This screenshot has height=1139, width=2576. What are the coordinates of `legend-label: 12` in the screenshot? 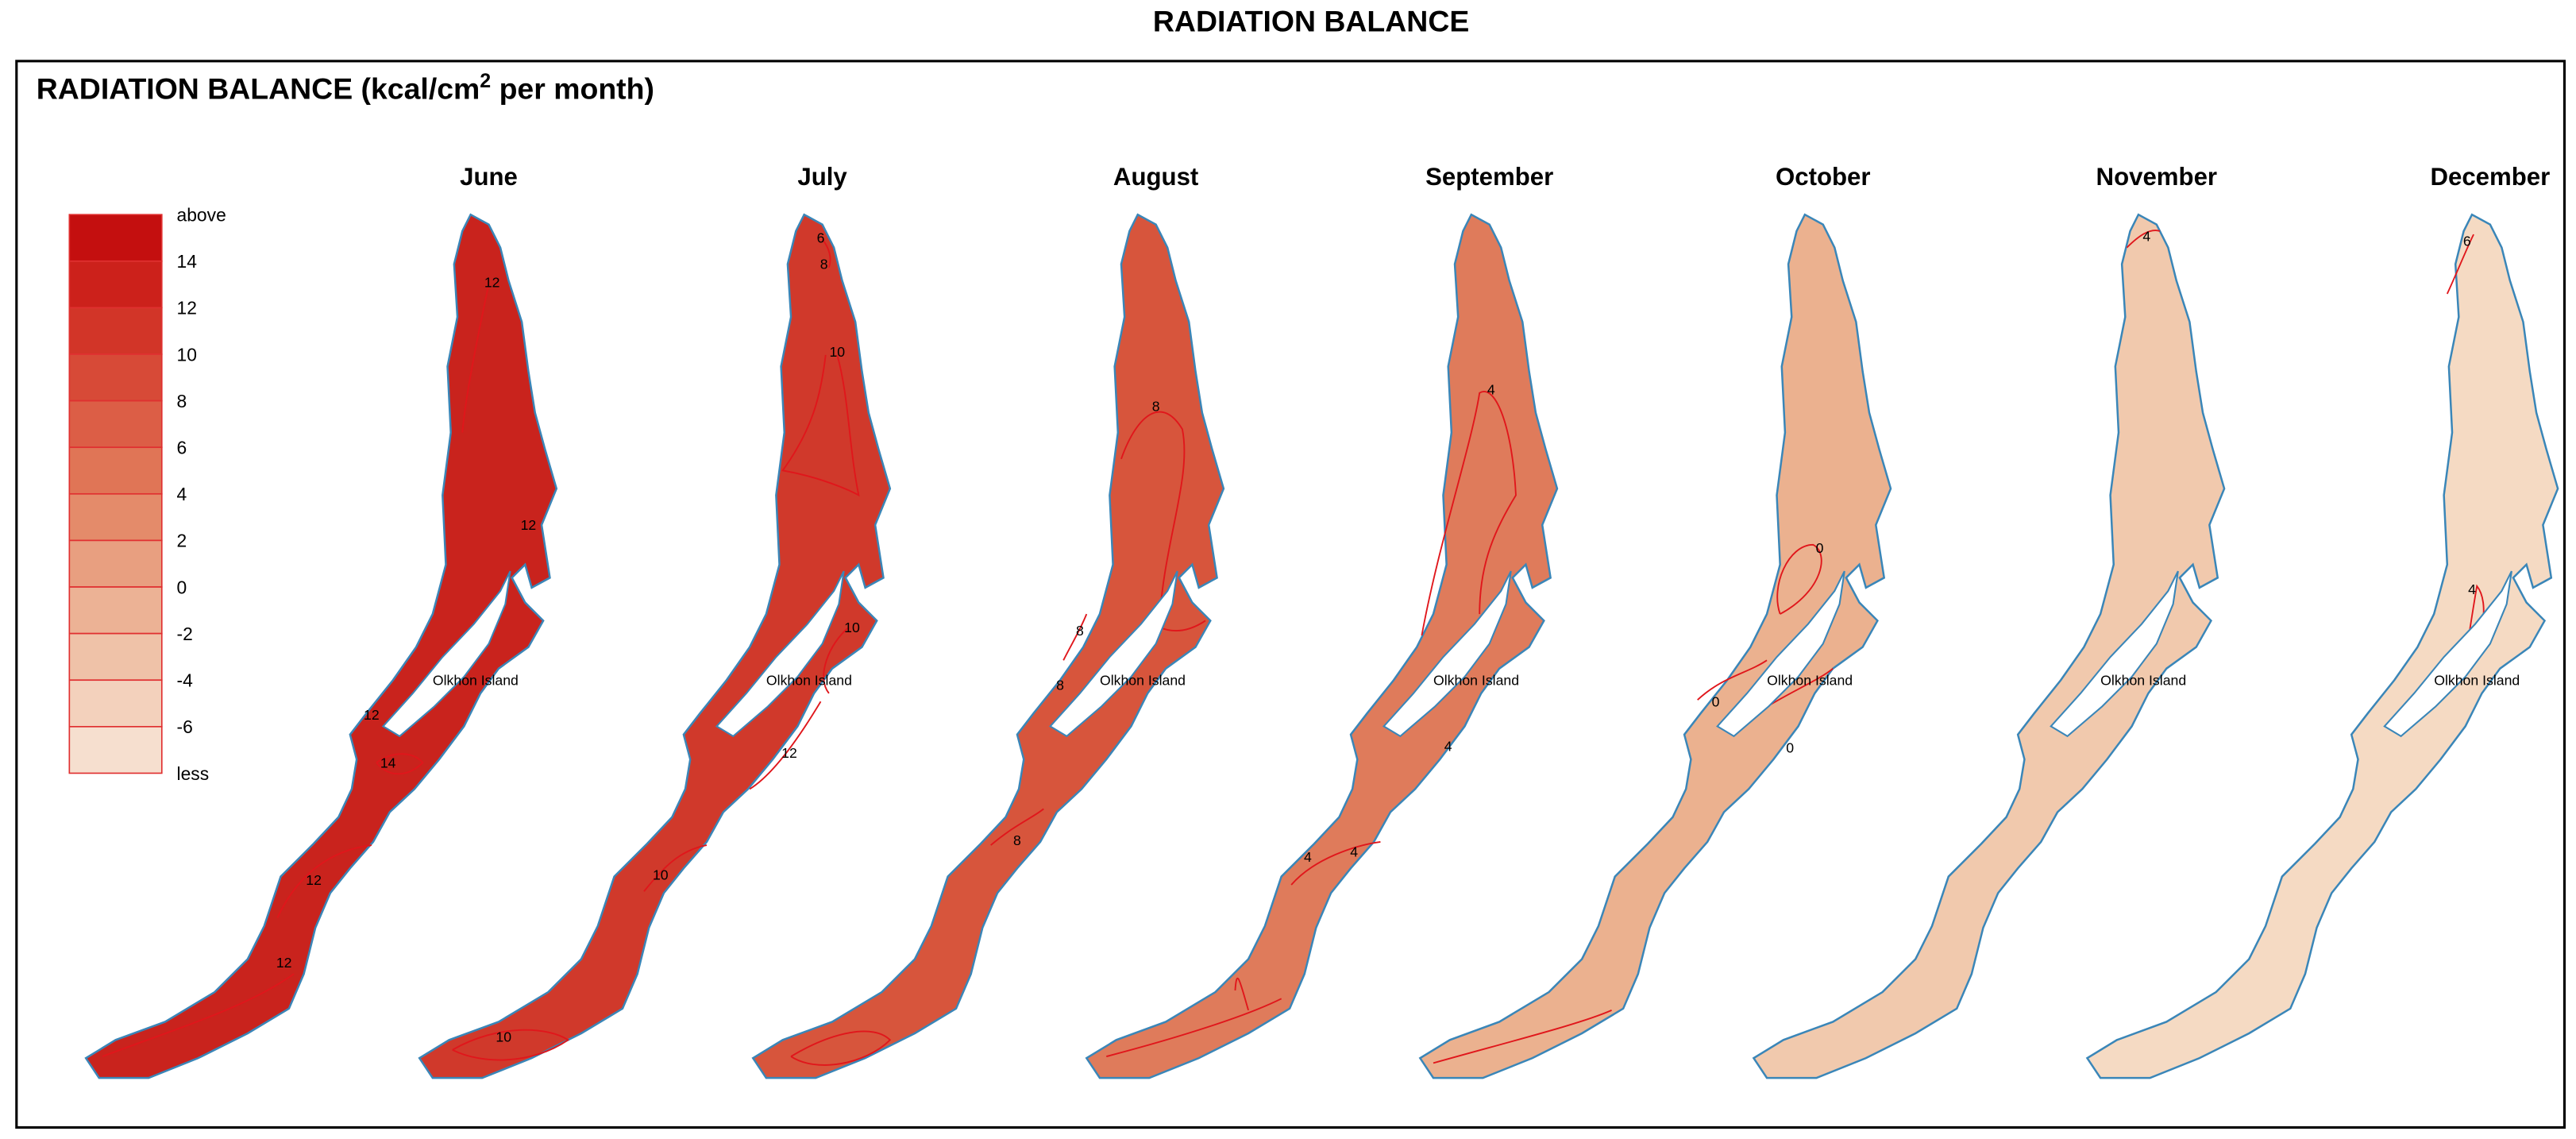 It's located at (187, 308).